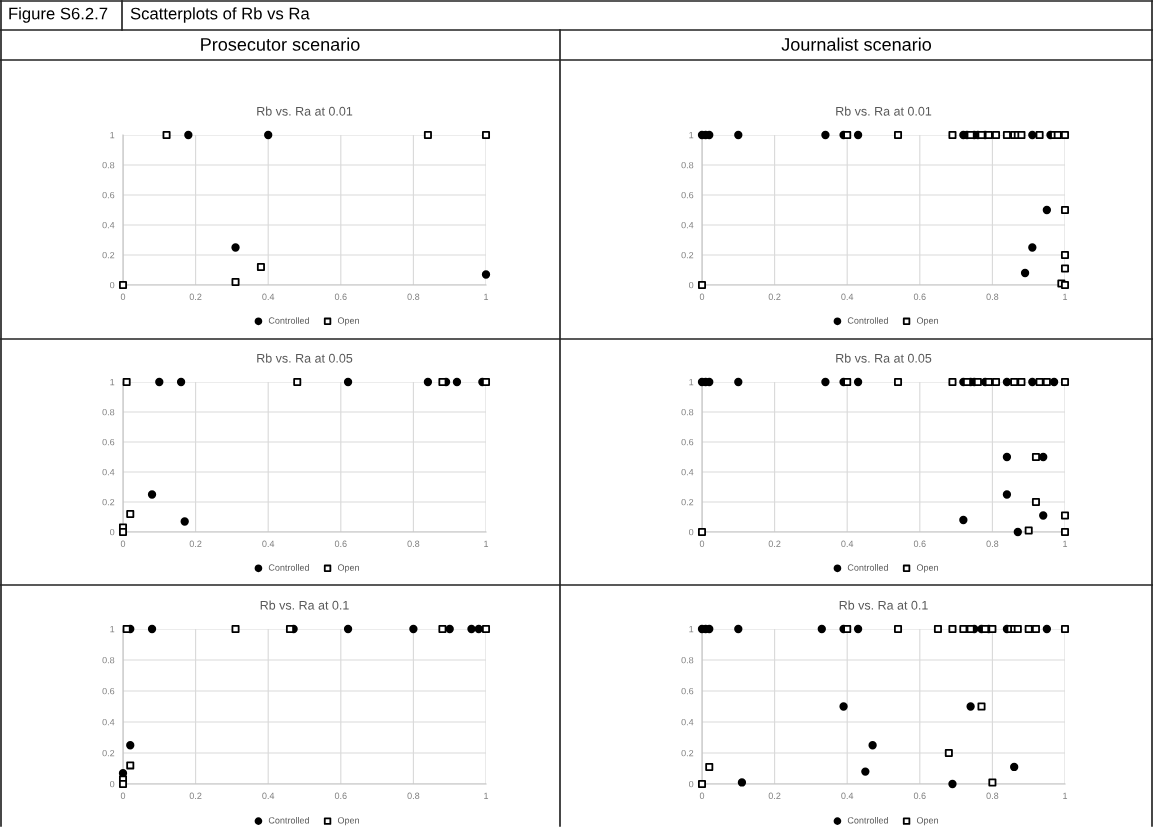 The width and height of the screenshot is (1153, 827). What do you see at coordinates (280, 44) in the screenshot?
I see `chart-subtitle: Prosecutor scenario` at bounding box center [280, 44].